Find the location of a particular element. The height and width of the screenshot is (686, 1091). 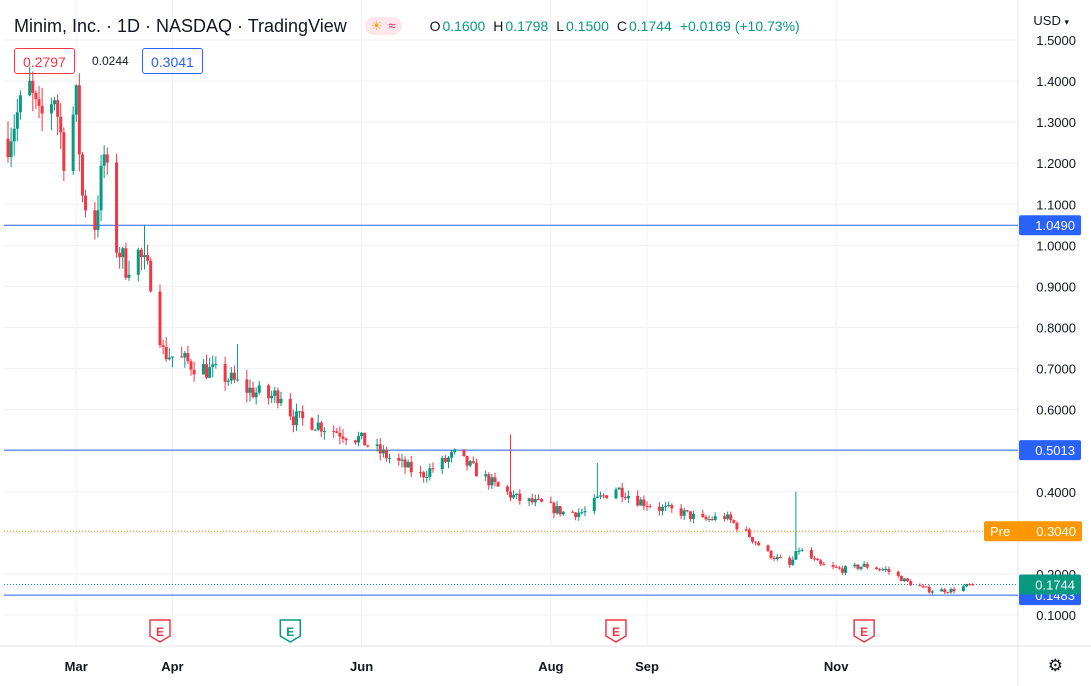

currency-selector: USD ▾ is located at coordinates (1051, 20).